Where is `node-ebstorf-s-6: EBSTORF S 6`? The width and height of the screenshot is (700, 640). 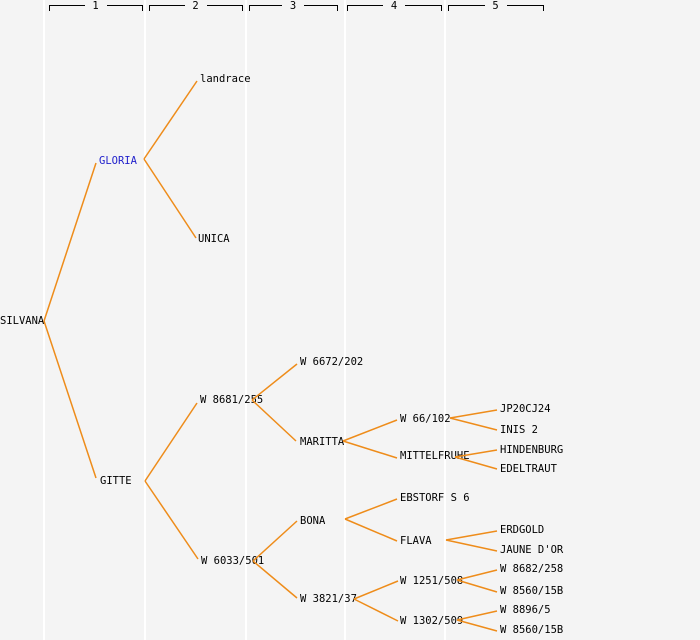 node-ebstorf-s-6: EBSTORF S 6 is located at coordinates (435, 498).